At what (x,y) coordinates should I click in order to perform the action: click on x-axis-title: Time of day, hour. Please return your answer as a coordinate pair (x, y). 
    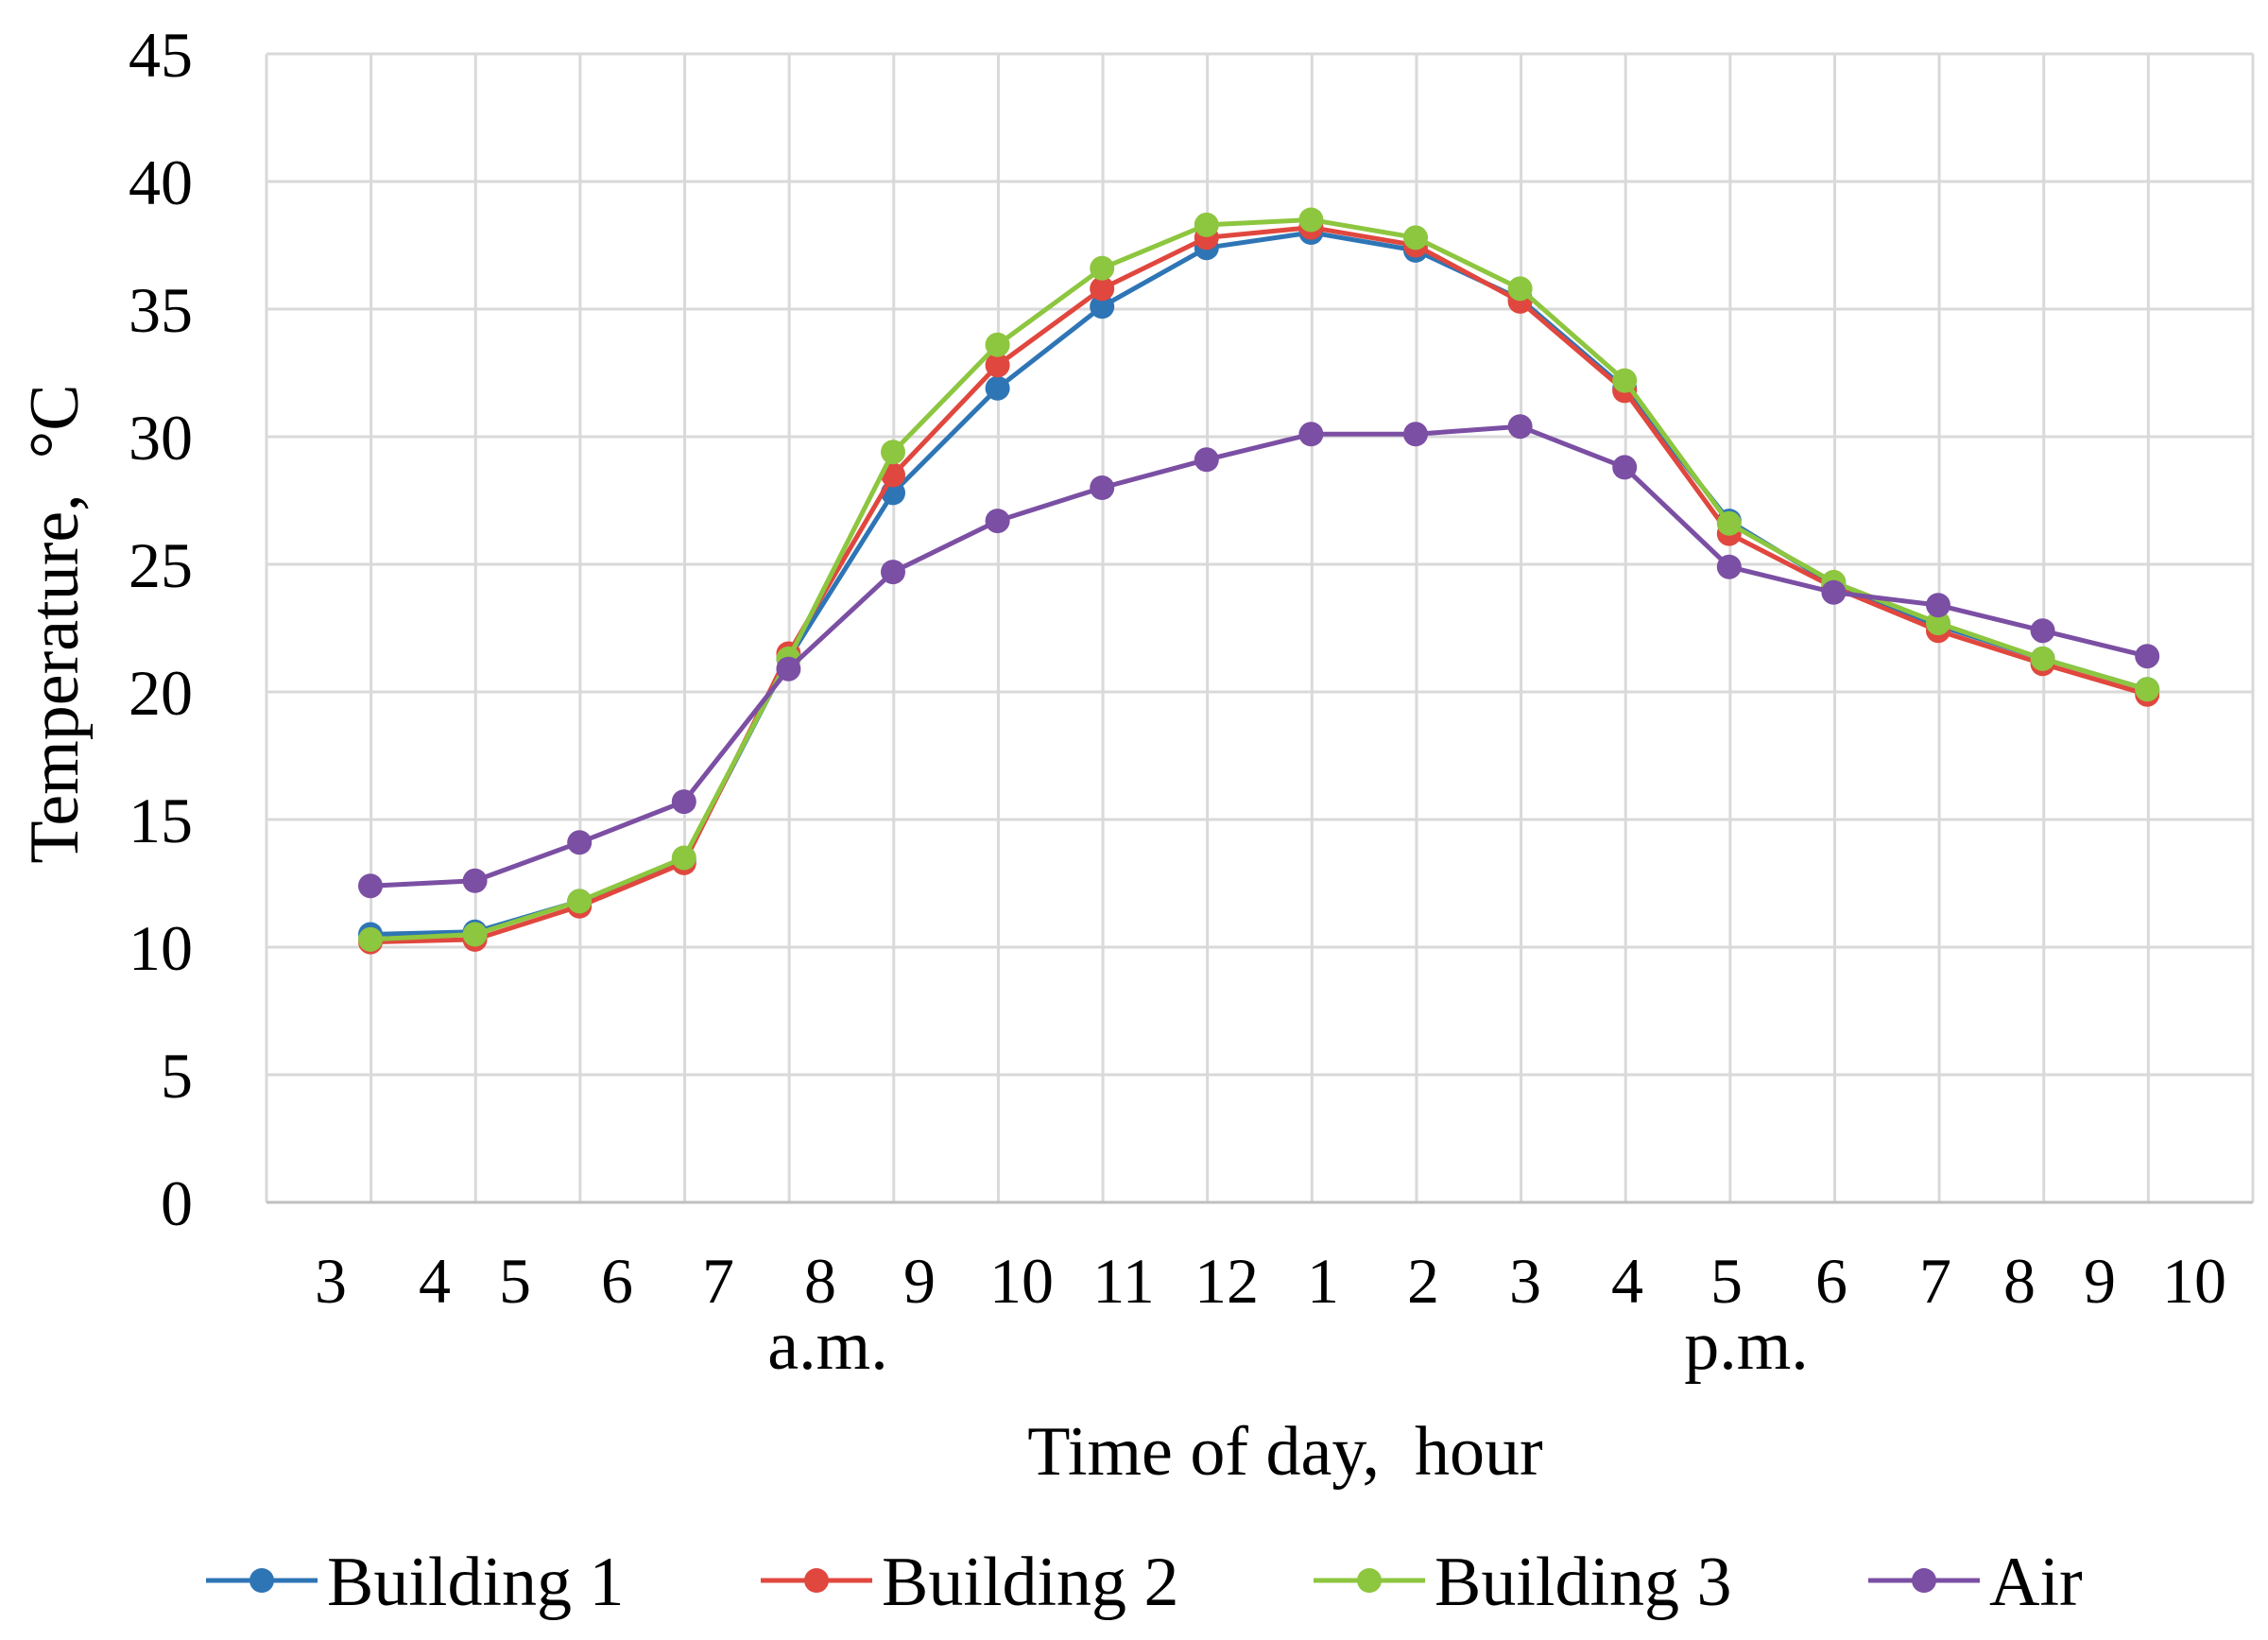
    Looking at the image, I should click on (1284, 1452).